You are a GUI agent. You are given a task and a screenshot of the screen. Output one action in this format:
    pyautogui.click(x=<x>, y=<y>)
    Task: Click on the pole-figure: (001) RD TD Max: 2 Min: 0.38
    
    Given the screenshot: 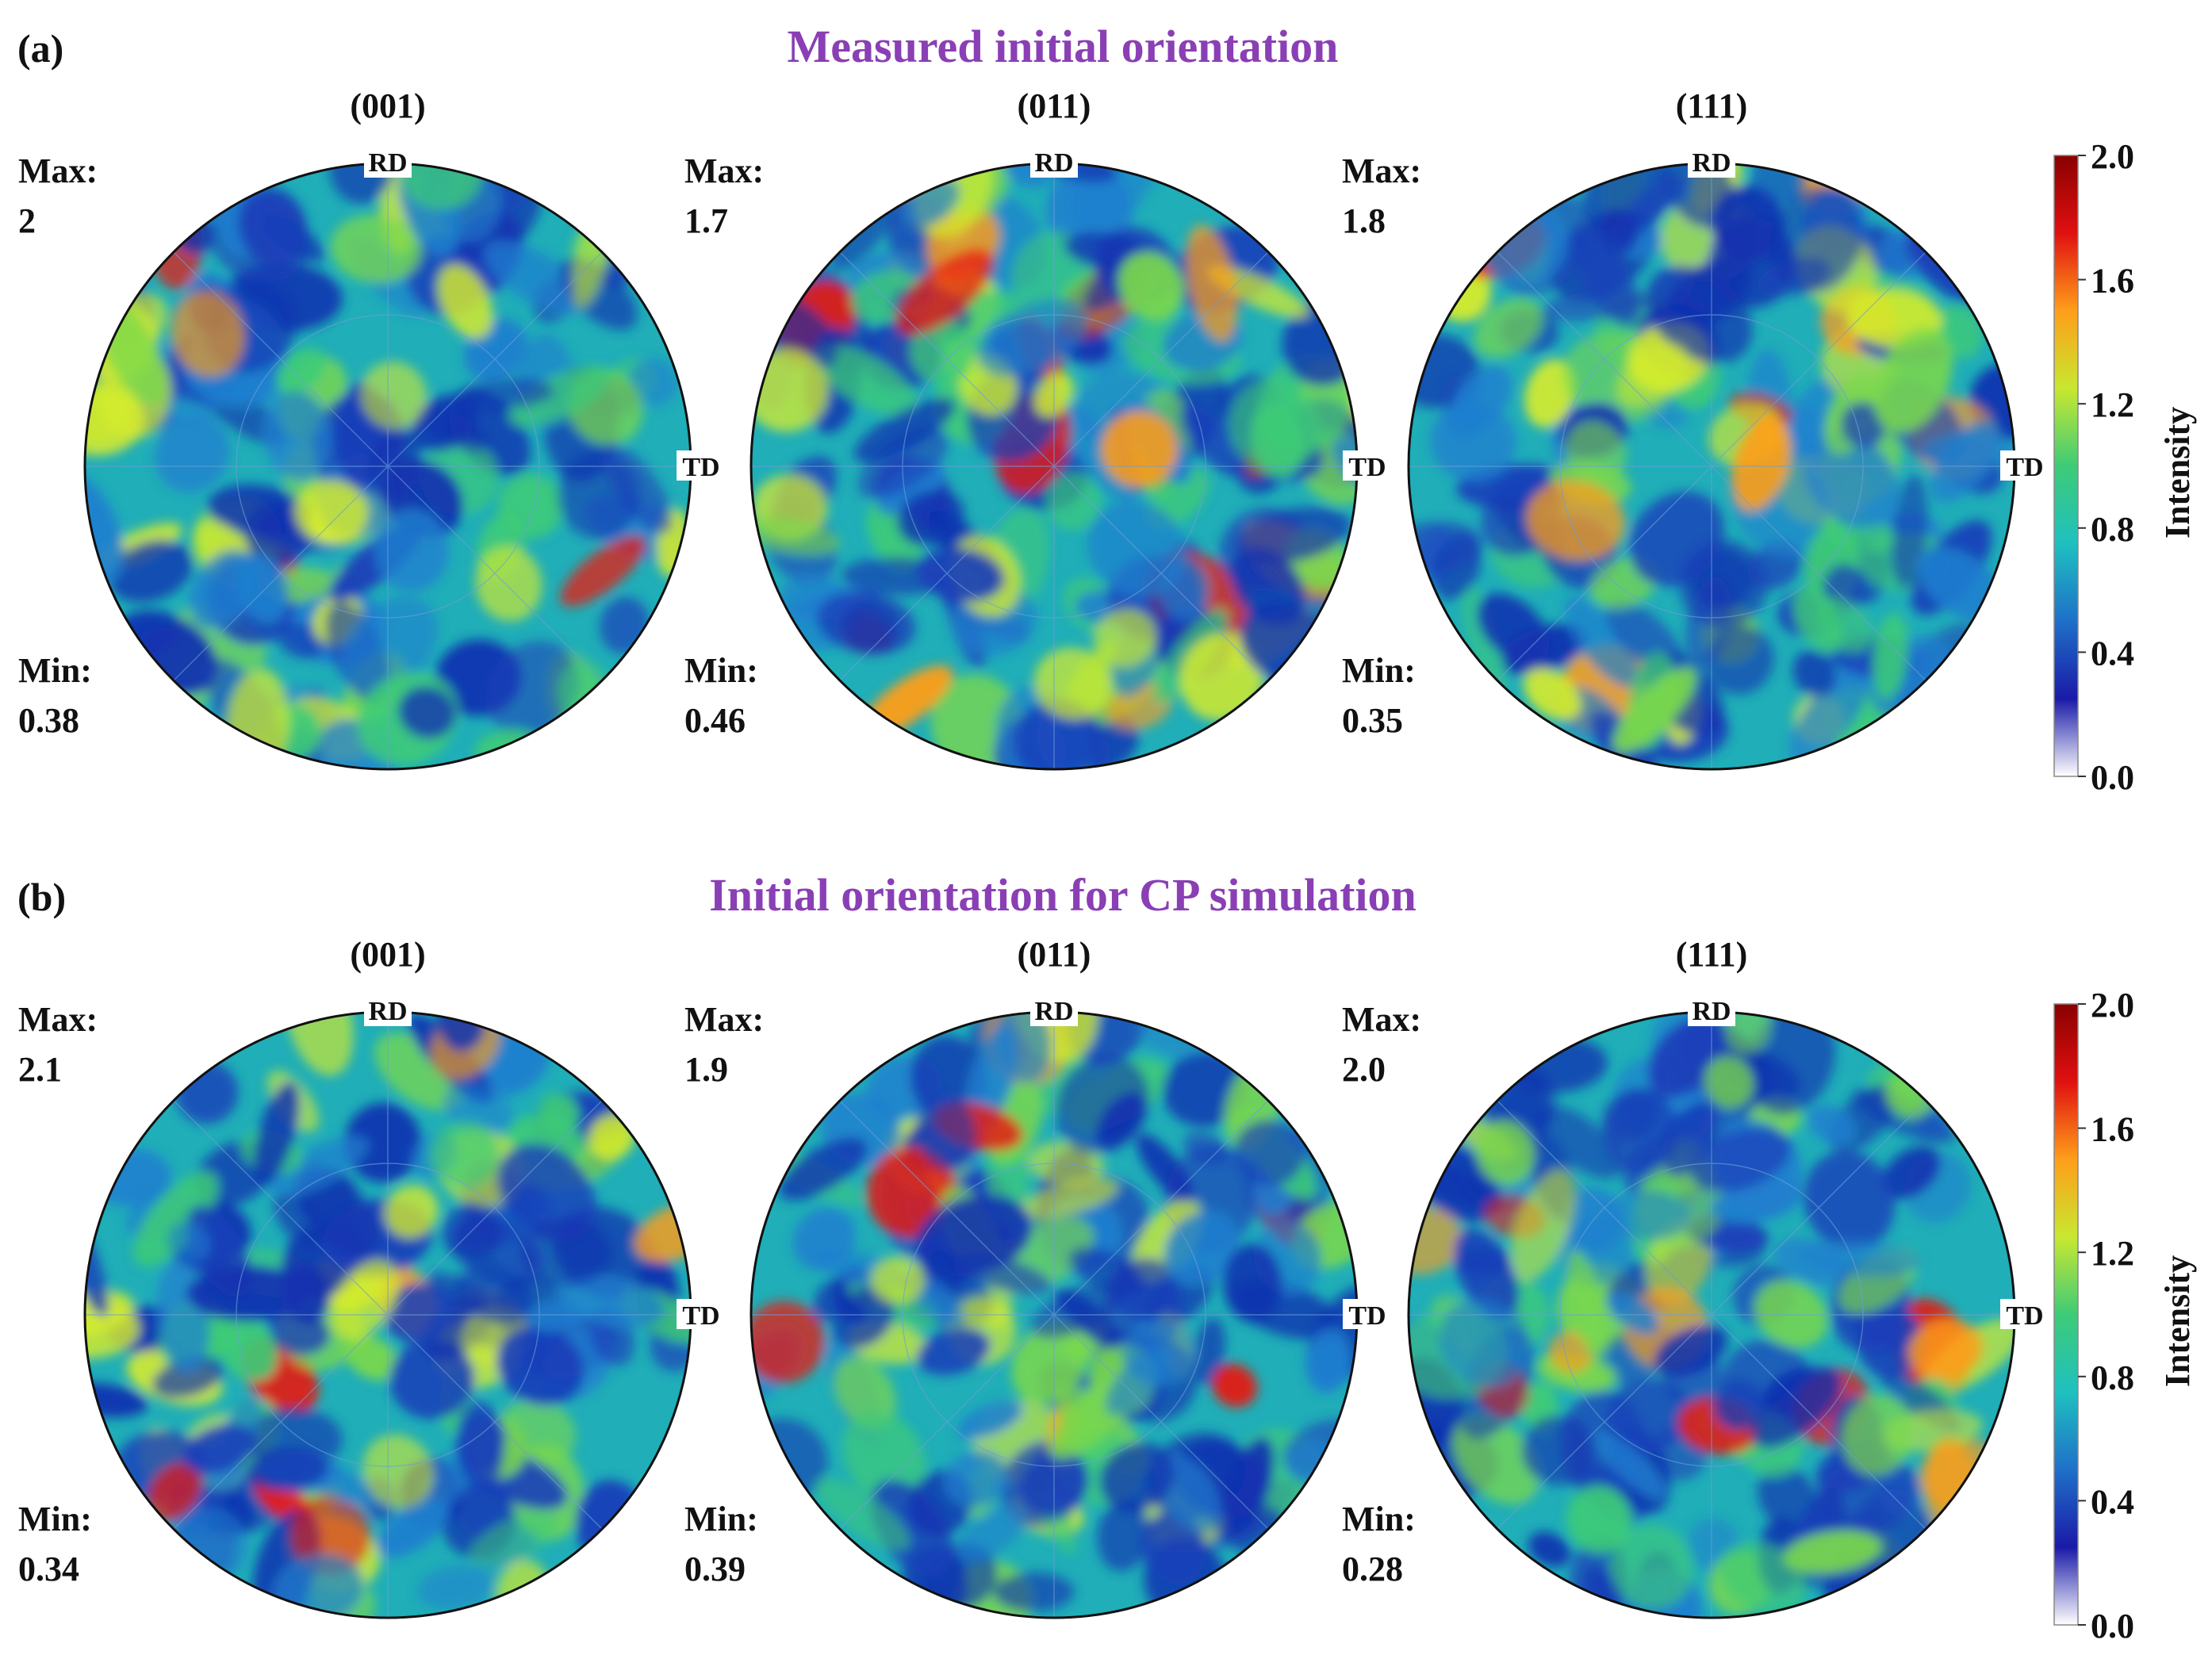 What is the action you would take?
    pyautogui.click(x=372, y=428)
    